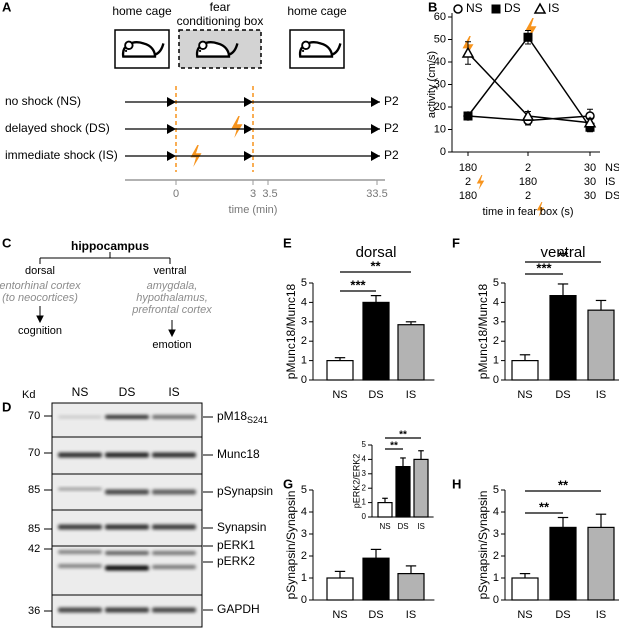 Image resolution: width=619 pixels, height=638 pixels. What do you see at coordinates (171, 310) in the screenshot?
I see `c-target: prefrontal cortex` at bounding box center [171, 310].